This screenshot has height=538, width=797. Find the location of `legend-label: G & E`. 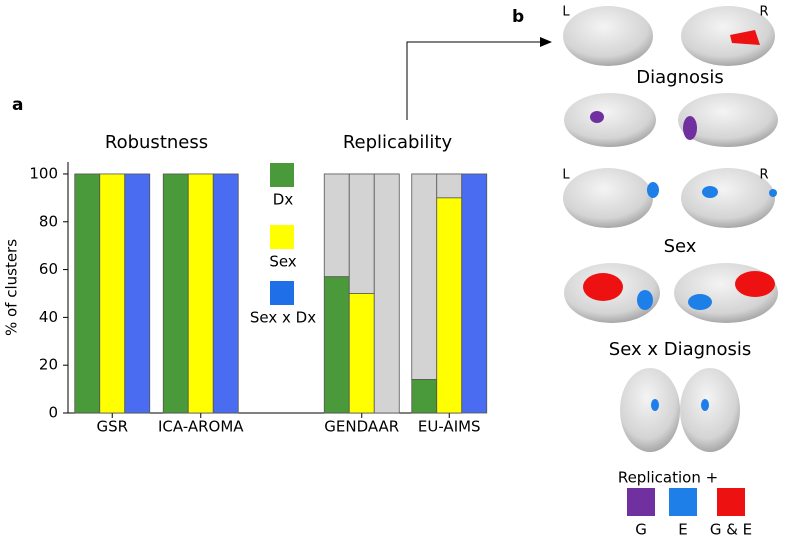

legend-label: G & E is located at coordinates (731, 529).